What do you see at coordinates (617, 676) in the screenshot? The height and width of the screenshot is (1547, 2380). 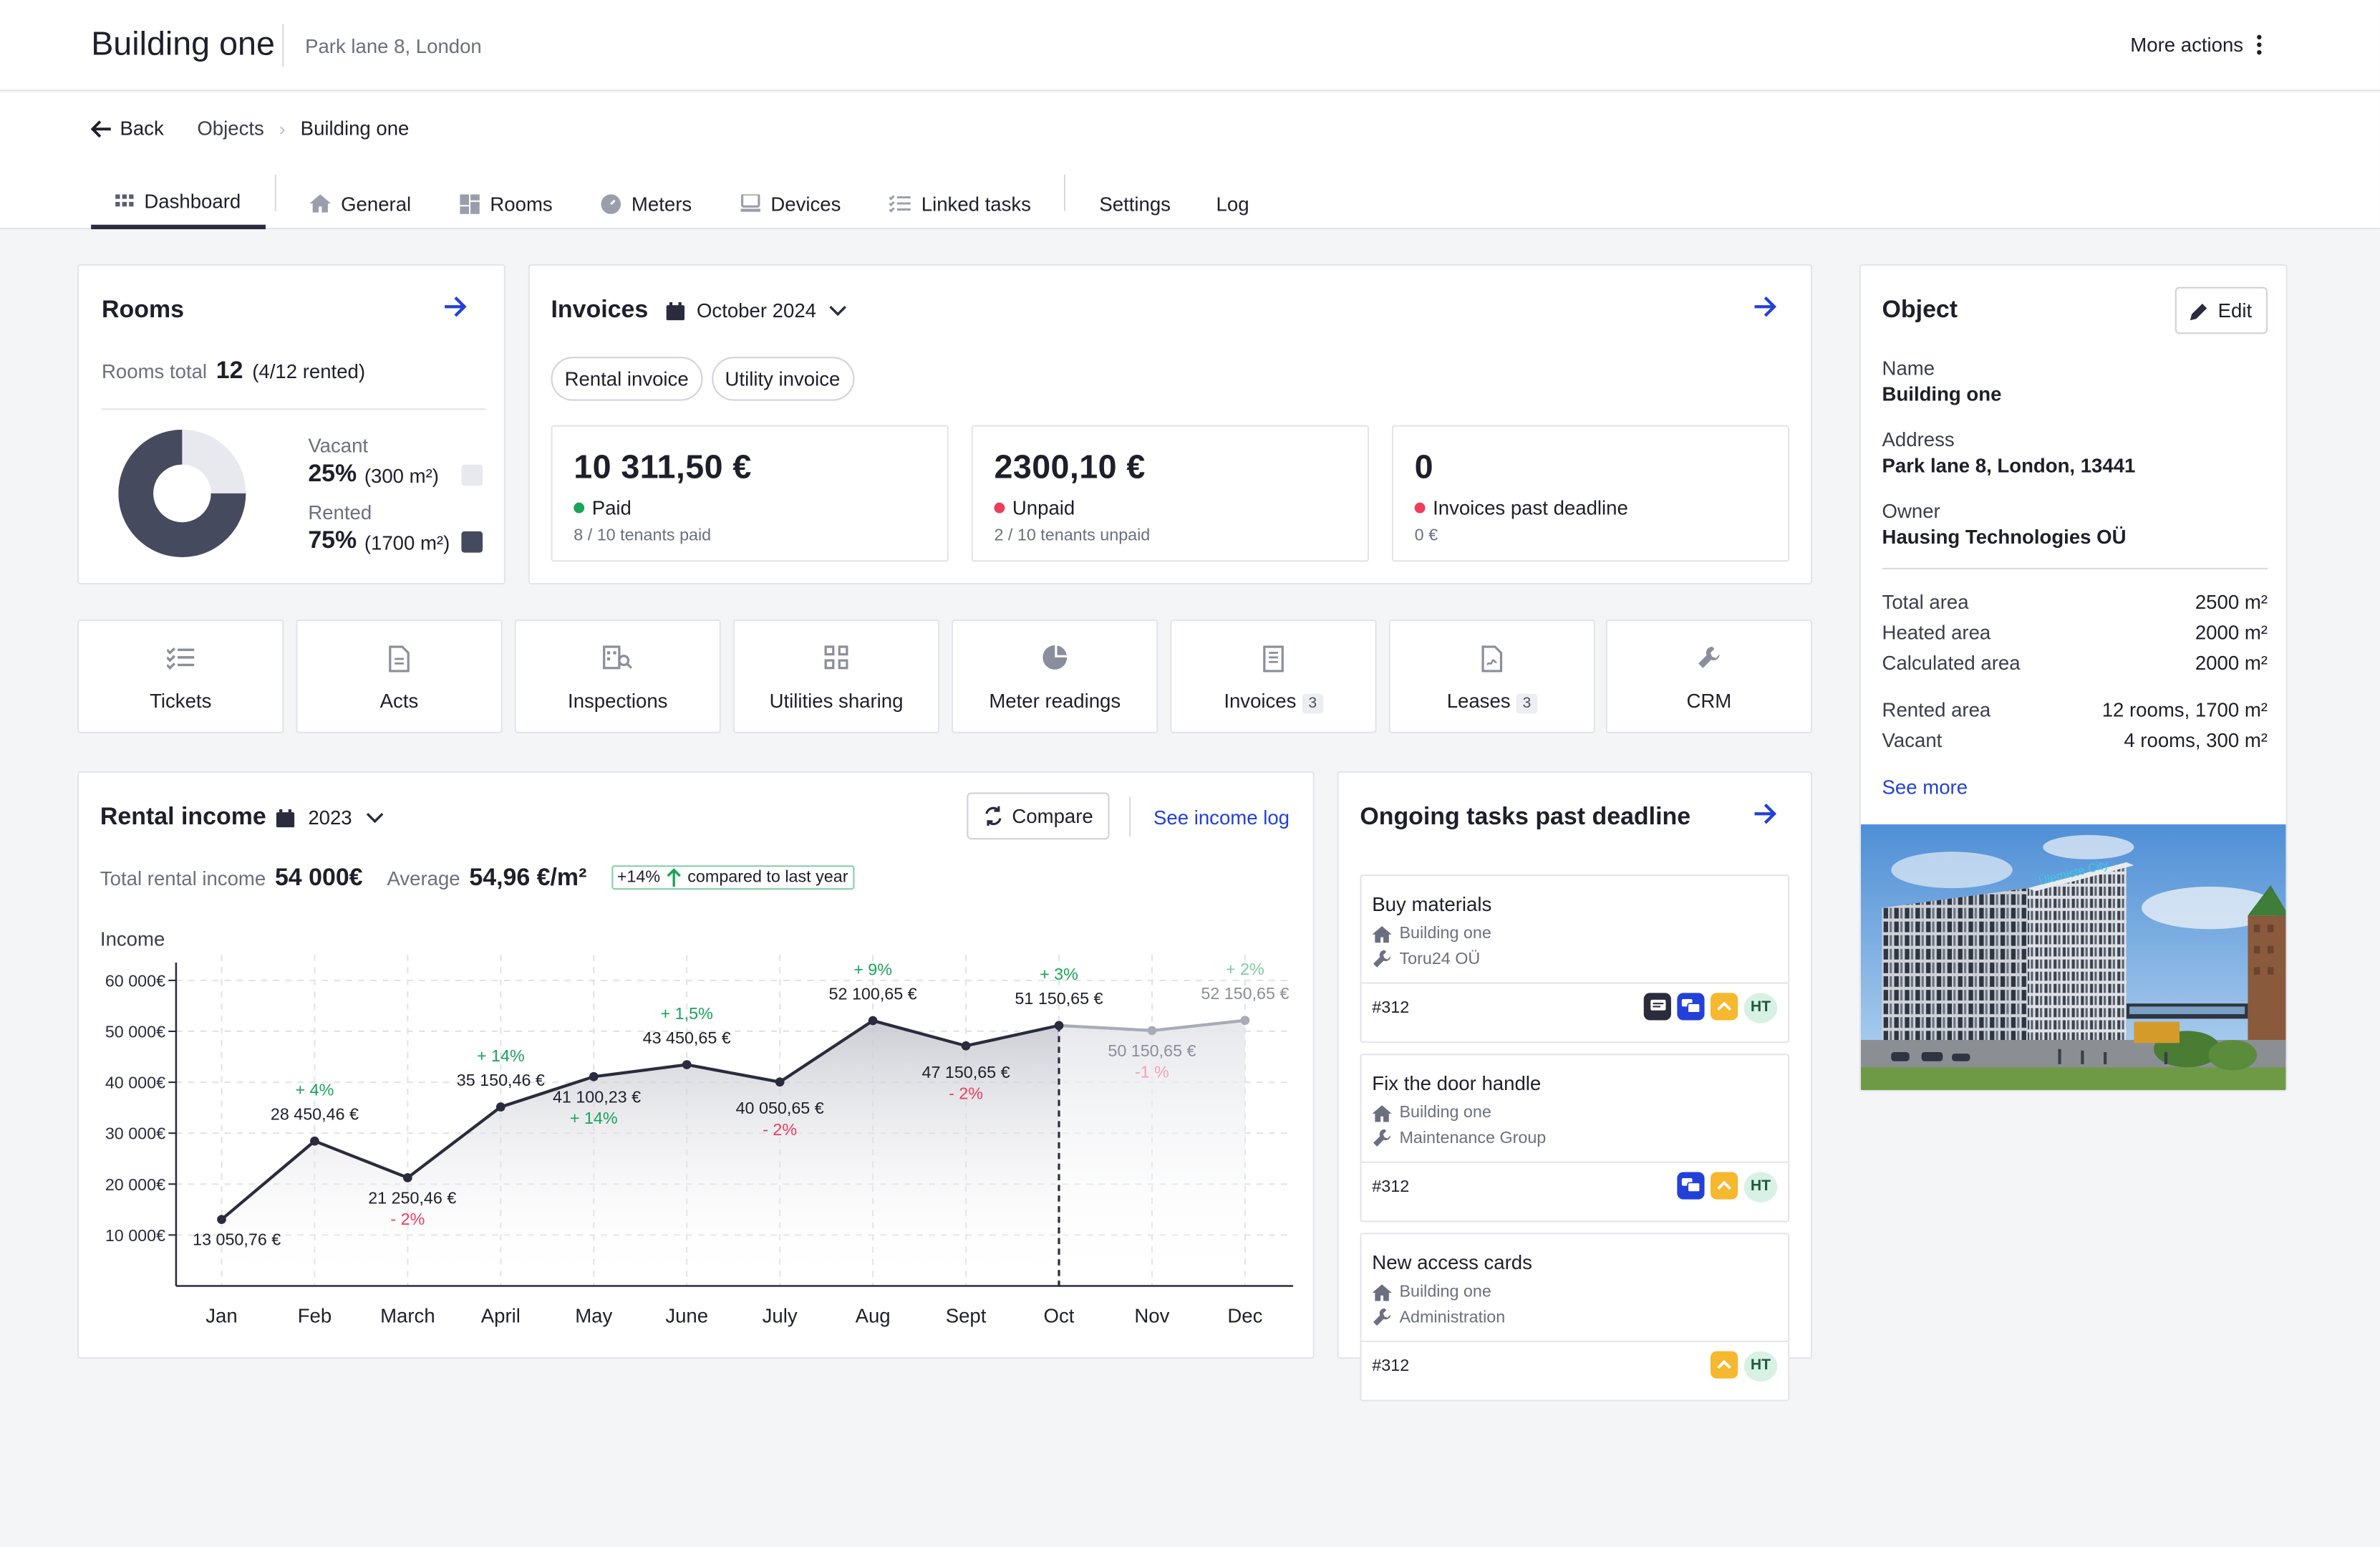 I see `tile-inspections: Inspections` at bounding box center [617, 676].